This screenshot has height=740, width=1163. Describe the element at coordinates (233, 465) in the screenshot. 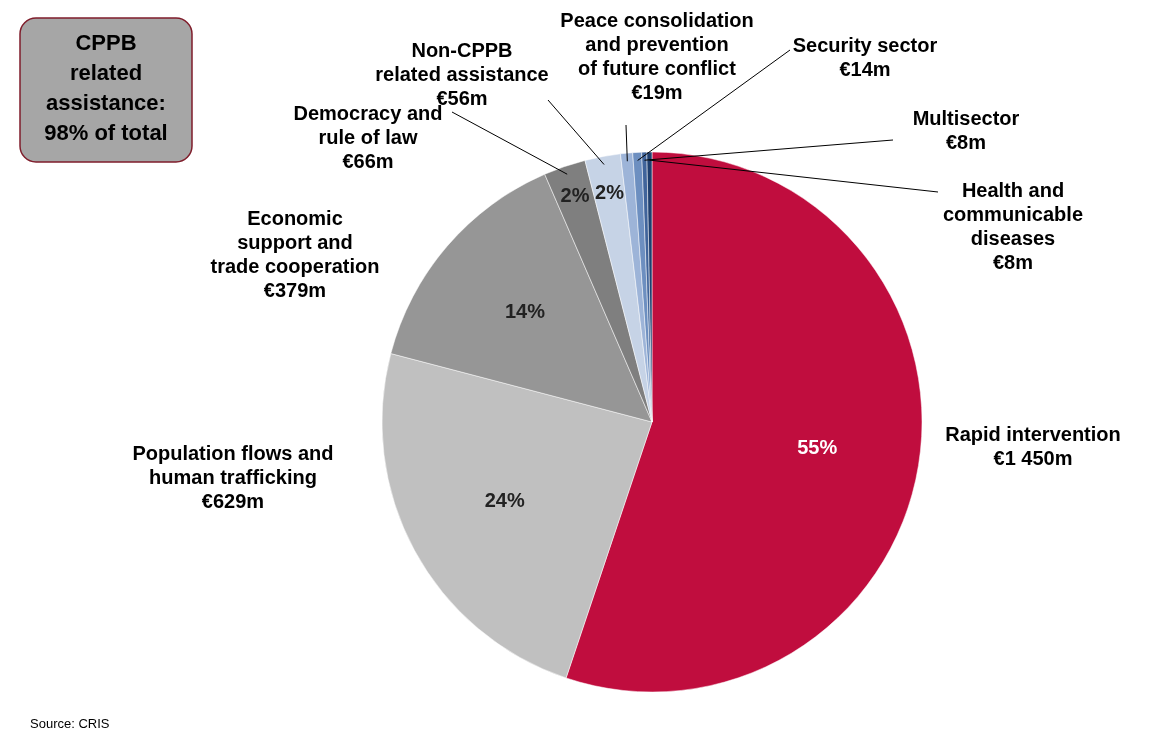

I see `slice-label: Population flows and human trafficking` at that location.